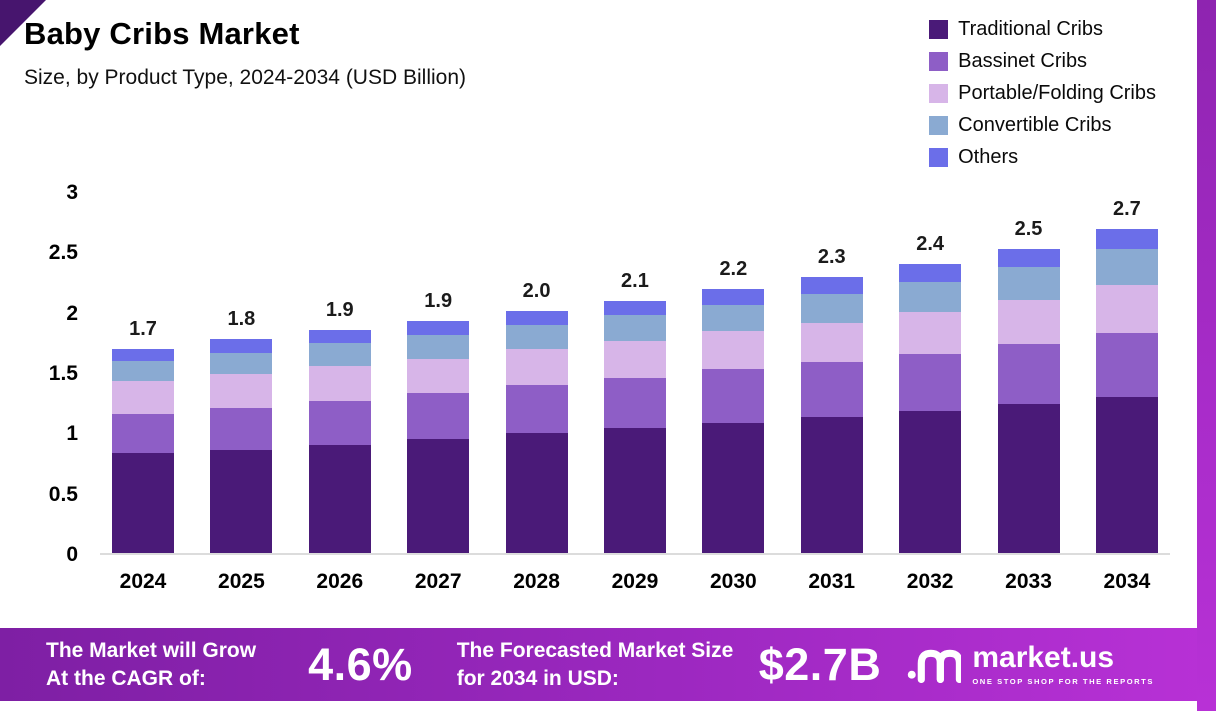  Describe the element at coordinates (23, 23) in the screenshot. I see `corner-accent-shape` at that location.